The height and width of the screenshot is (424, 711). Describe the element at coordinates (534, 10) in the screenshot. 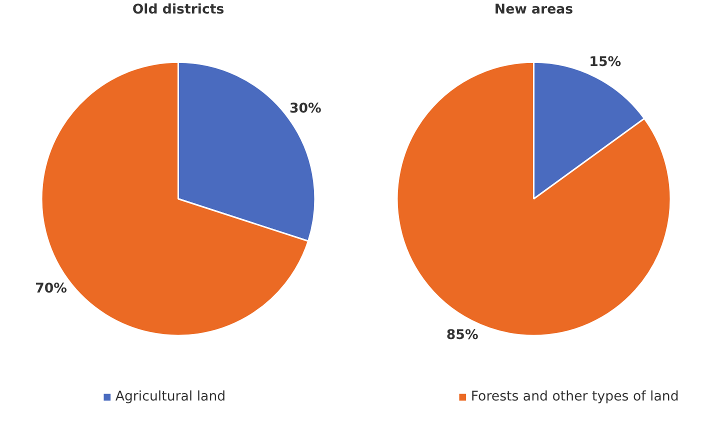

I see `chart-title: New areas` at that location.